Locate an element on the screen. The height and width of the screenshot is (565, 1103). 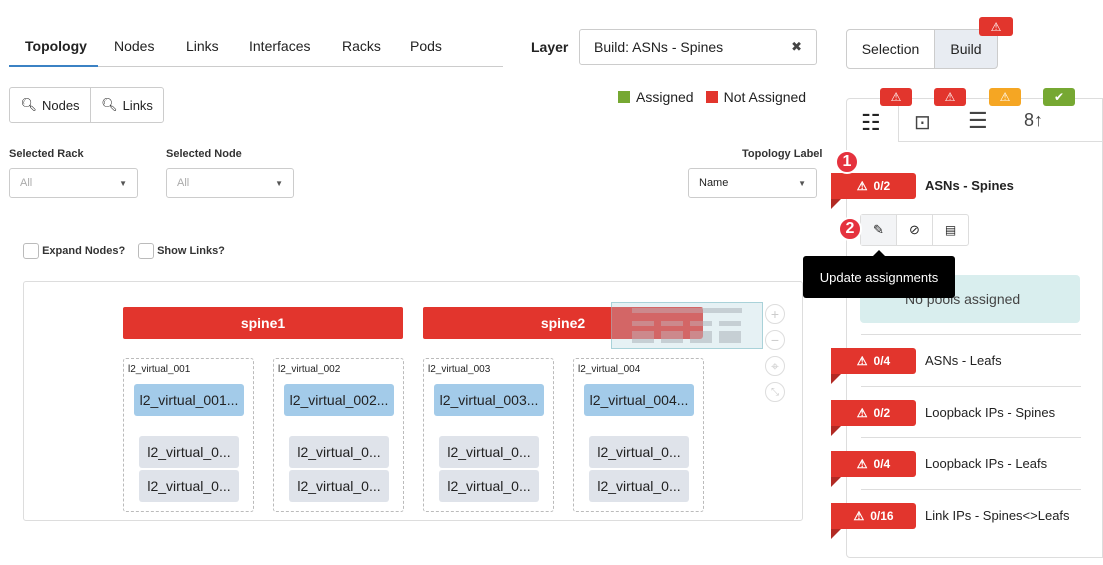
layer-value: Build: ASNs - Spines is located at coordinates (659, 47).